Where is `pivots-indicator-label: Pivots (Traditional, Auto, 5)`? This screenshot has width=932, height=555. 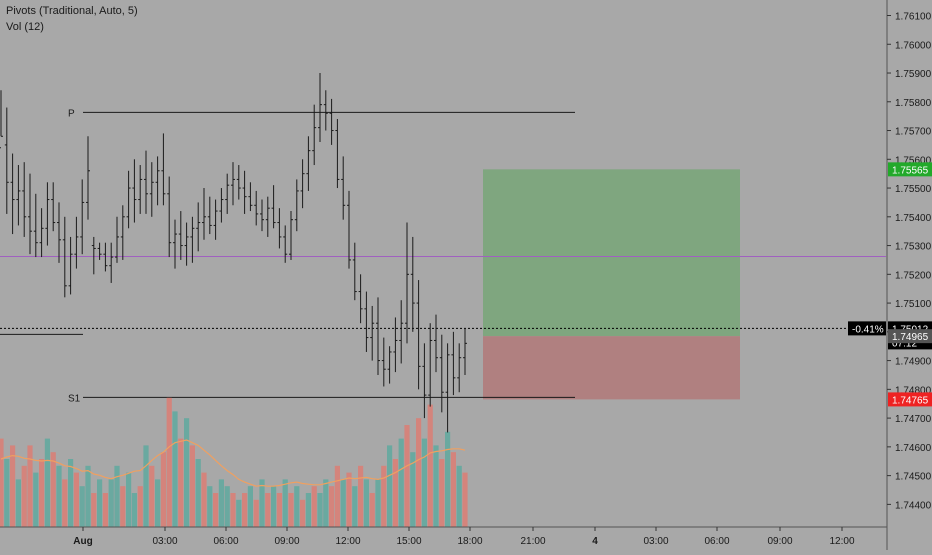 pivots-indicator-label: Pivots (Traditional, Auto, 5) is located at coordinates (72, 11).